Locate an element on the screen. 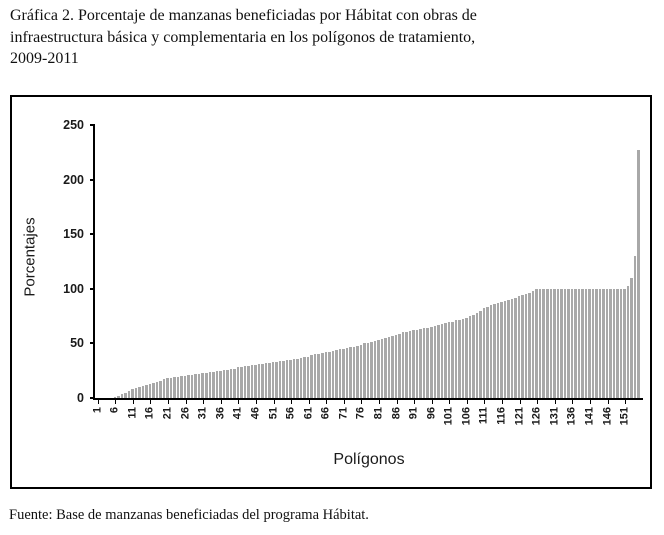 Image resolution: width=664 pixels, height=535 pixels. figure-caption-line: 2009-2011 is located at coordinates (44, 59).